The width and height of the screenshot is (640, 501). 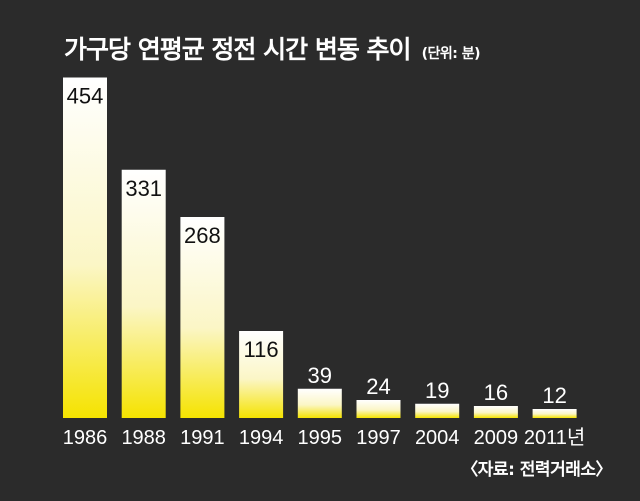 I want to click on bar-1991, so click(x=202, y=317).